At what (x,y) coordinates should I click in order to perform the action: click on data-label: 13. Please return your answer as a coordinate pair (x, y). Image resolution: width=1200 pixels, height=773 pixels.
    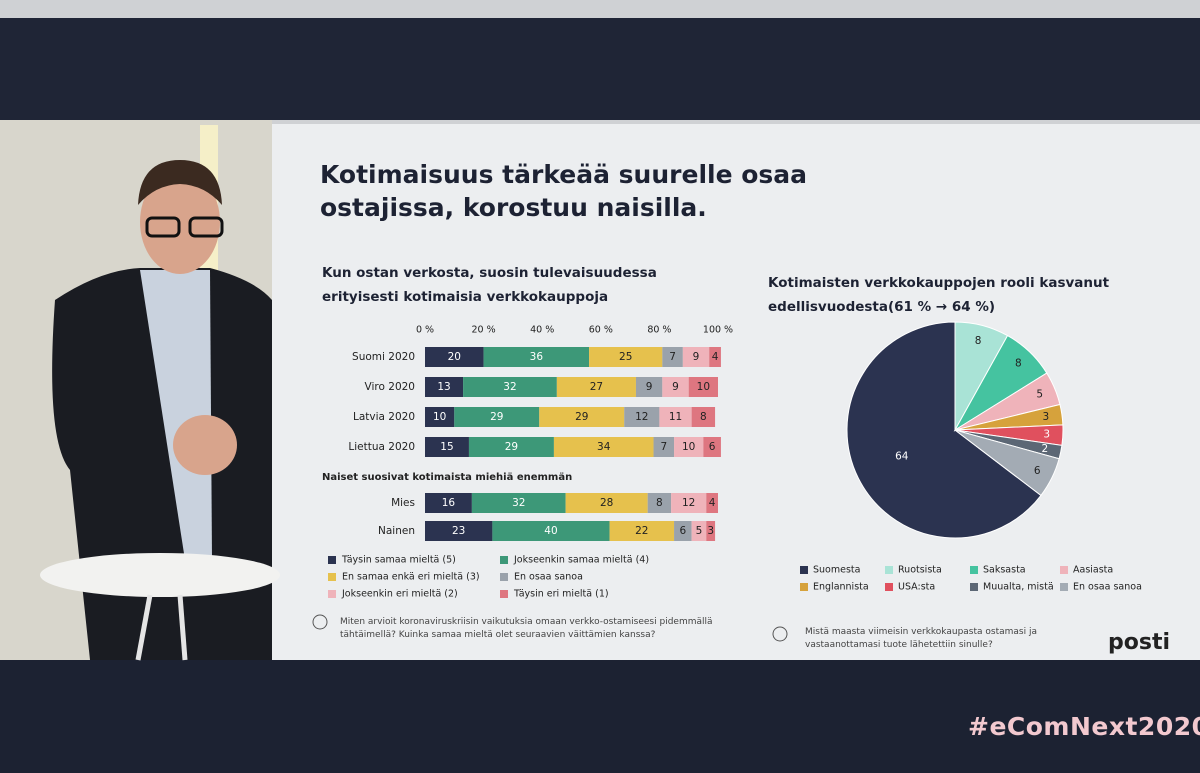
    Looking at the image, I should click on (443, 387).